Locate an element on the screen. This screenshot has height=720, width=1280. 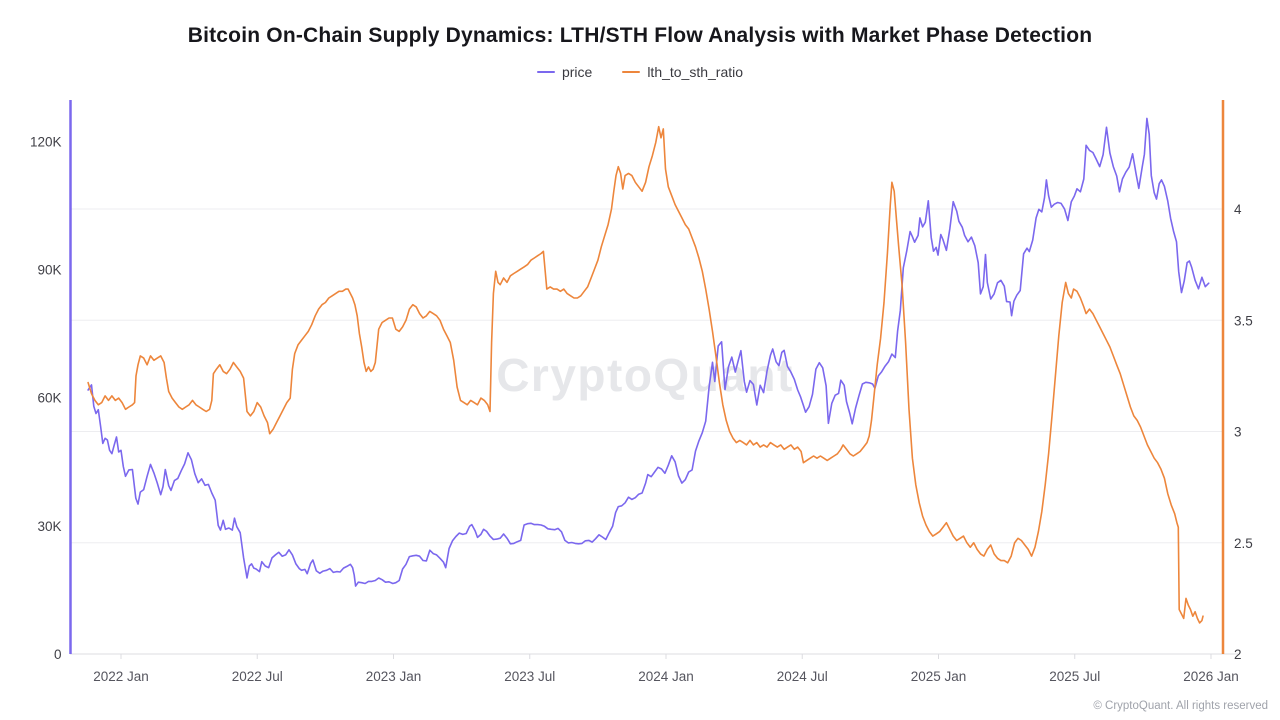
legend-item-lth-to-sth-ratio: lth_to_sth_ratio is located at coordinates (682, 72).